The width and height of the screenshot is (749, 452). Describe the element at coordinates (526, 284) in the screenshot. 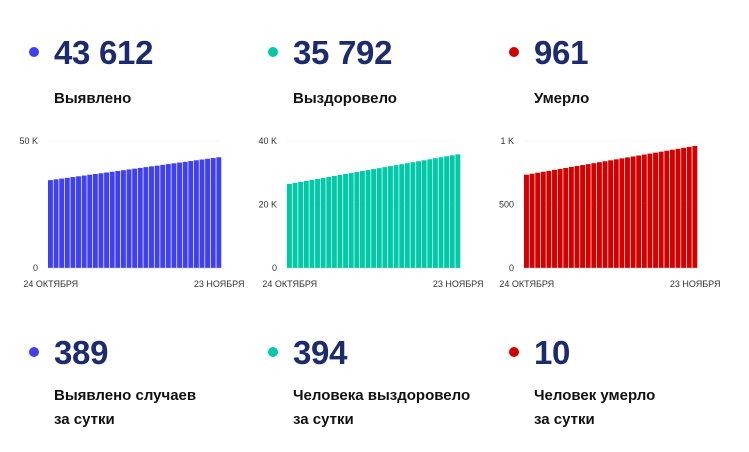

I see `deaths-x-tick-label-start: 24 ОКТЯБРЯ` at that location.